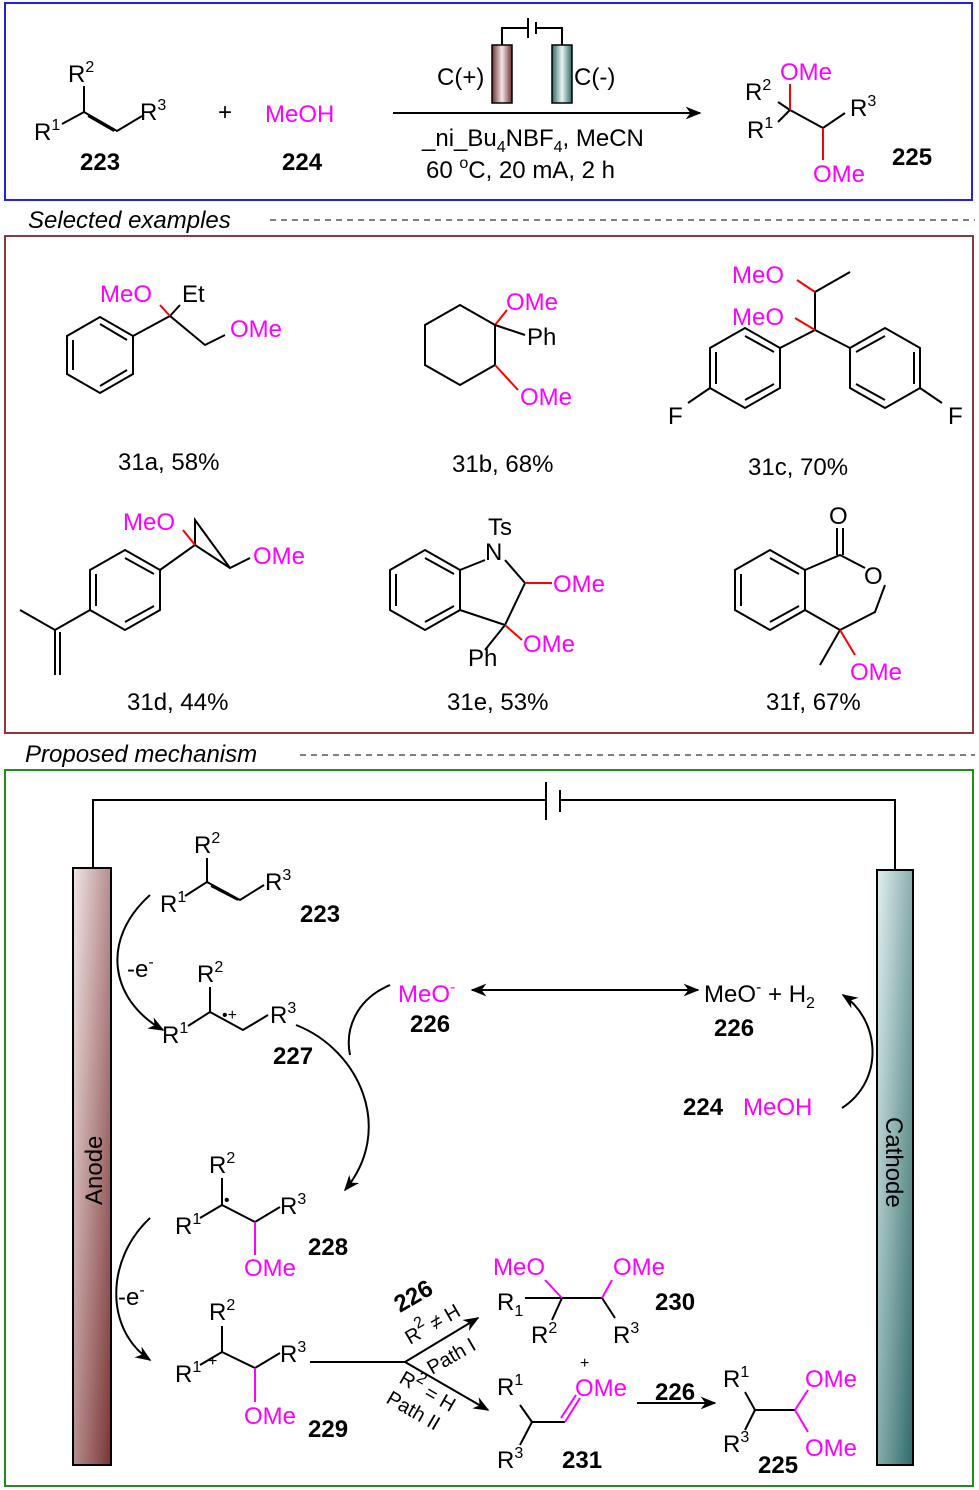 The height and width of the screenshot is (1490, 979). Describe the element at coordinates (100, 117) in the screenshot. I see `reactant-223: R2​ R1​ R3​ 223` at that location.